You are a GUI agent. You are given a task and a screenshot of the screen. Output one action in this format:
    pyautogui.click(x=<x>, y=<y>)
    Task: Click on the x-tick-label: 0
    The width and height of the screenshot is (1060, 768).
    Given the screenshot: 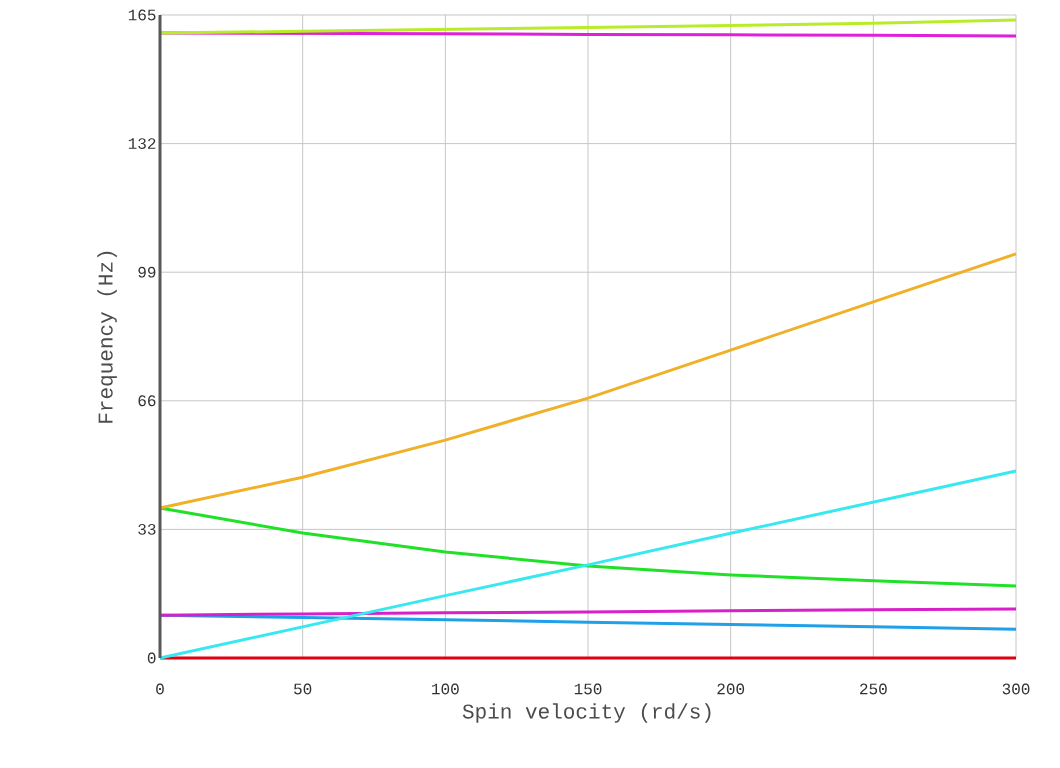 What is the action you would take?
    pyautogui.click(x=160, y=689)
    